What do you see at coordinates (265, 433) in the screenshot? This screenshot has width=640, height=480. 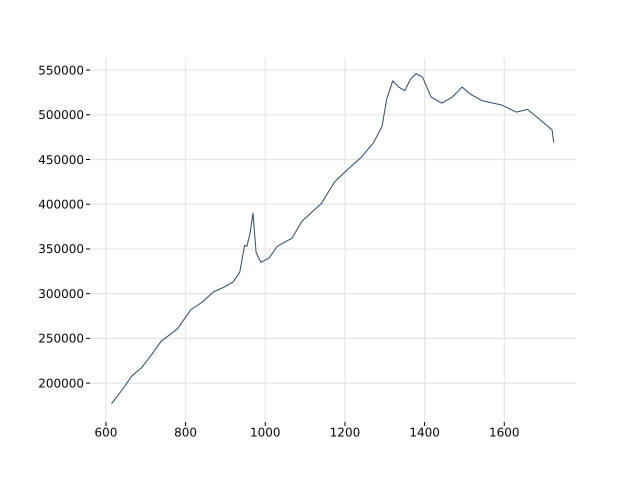 I see `x-tick-label: 1000` at bounding box center [265, 433].